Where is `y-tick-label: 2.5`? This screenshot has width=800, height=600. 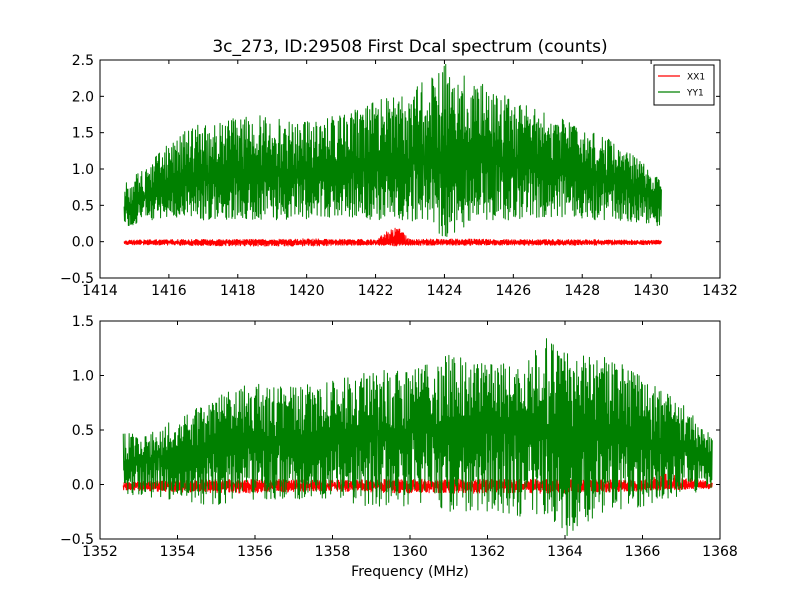 y-tick-label: 2.5 is located at coordinates (83, 61).